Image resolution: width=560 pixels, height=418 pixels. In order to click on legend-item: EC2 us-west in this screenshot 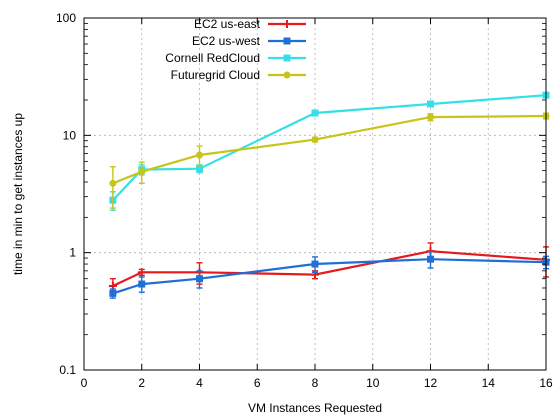, I will do `click(249, 41)`.